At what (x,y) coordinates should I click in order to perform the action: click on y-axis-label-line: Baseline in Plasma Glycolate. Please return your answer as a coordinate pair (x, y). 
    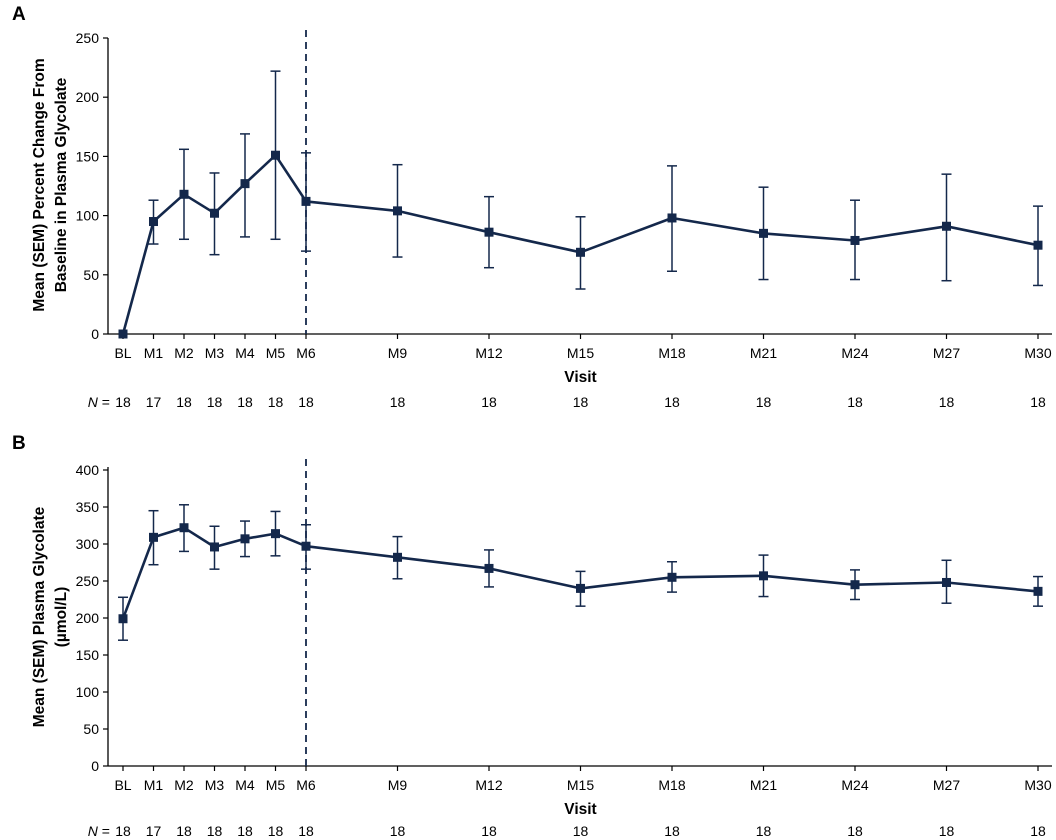
    Looking at the image, I should click on (61, 184).